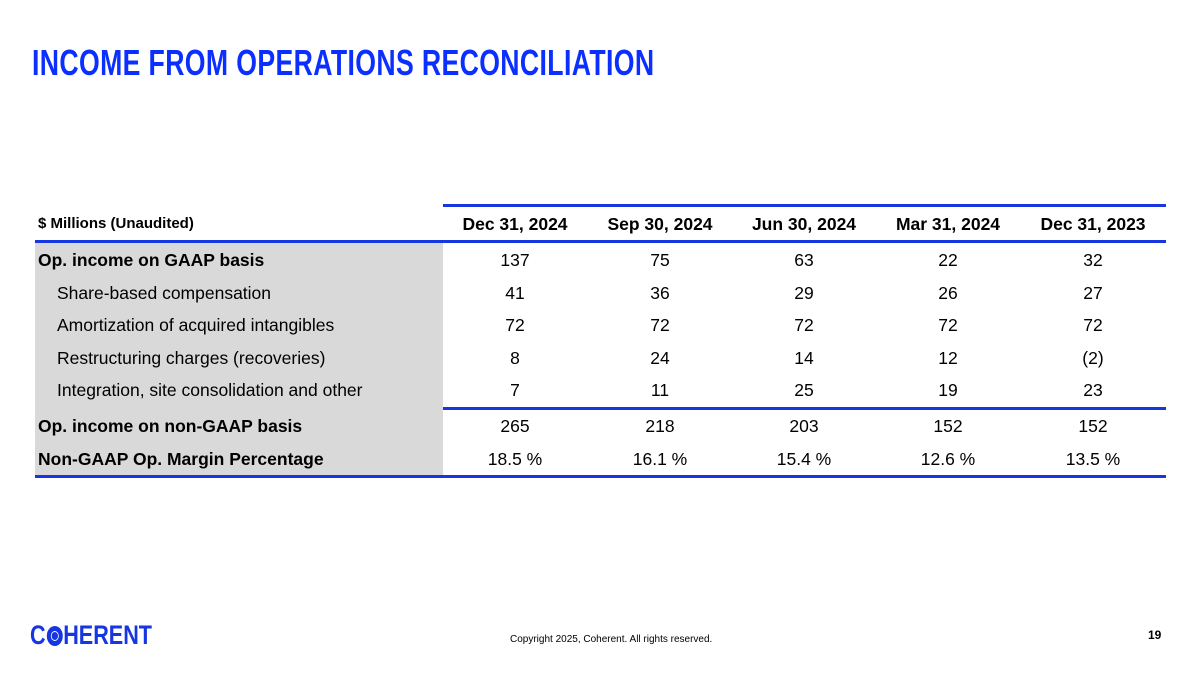 This screenshot has height=675, width=1200. What do you see at coordinates (804, 224) in the screenshot?
I see `column-header: Jun 30, 2024` at bounding box center [804, 224].